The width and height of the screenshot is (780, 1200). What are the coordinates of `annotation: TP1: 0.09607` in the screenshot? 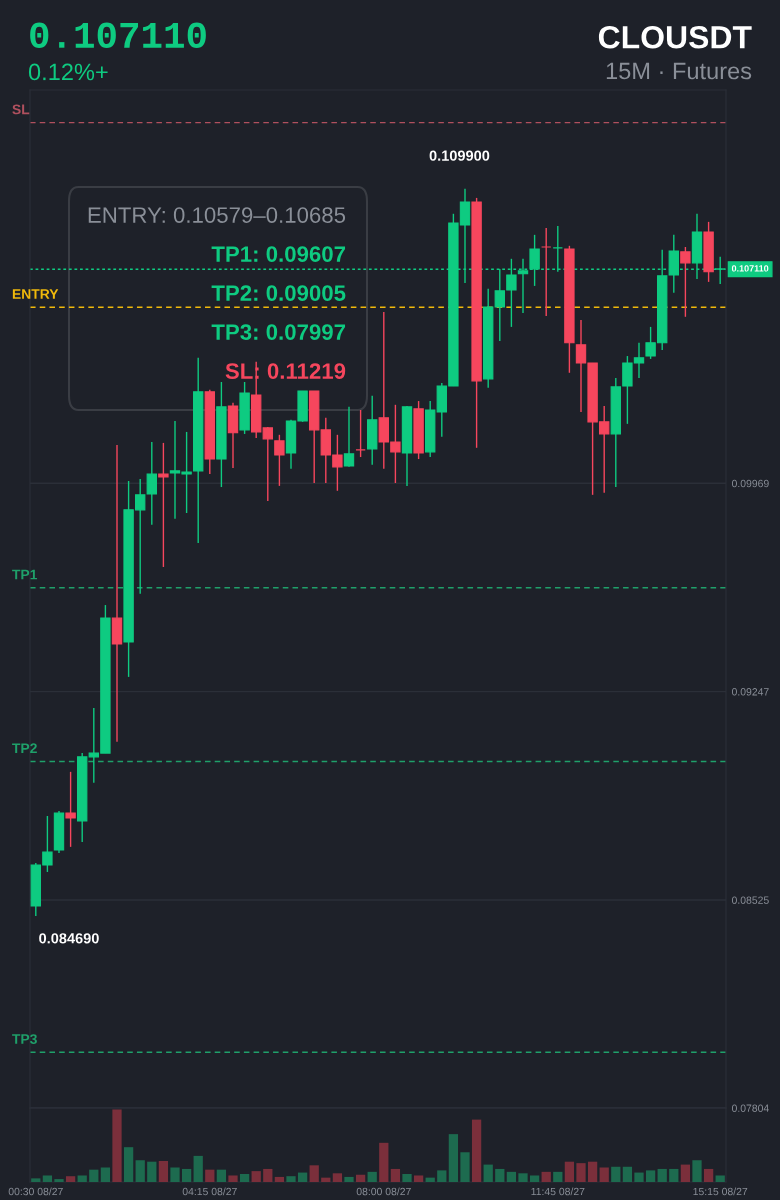 It's located at (278, 254).